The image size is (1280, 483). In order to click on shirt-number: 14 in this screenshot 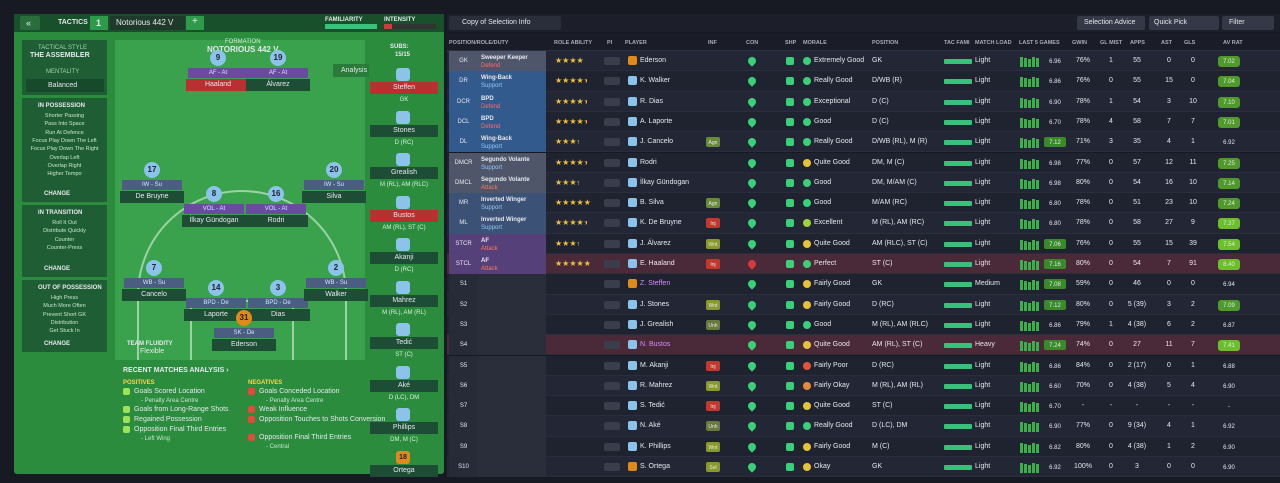, I will do `click(216, 287)`.